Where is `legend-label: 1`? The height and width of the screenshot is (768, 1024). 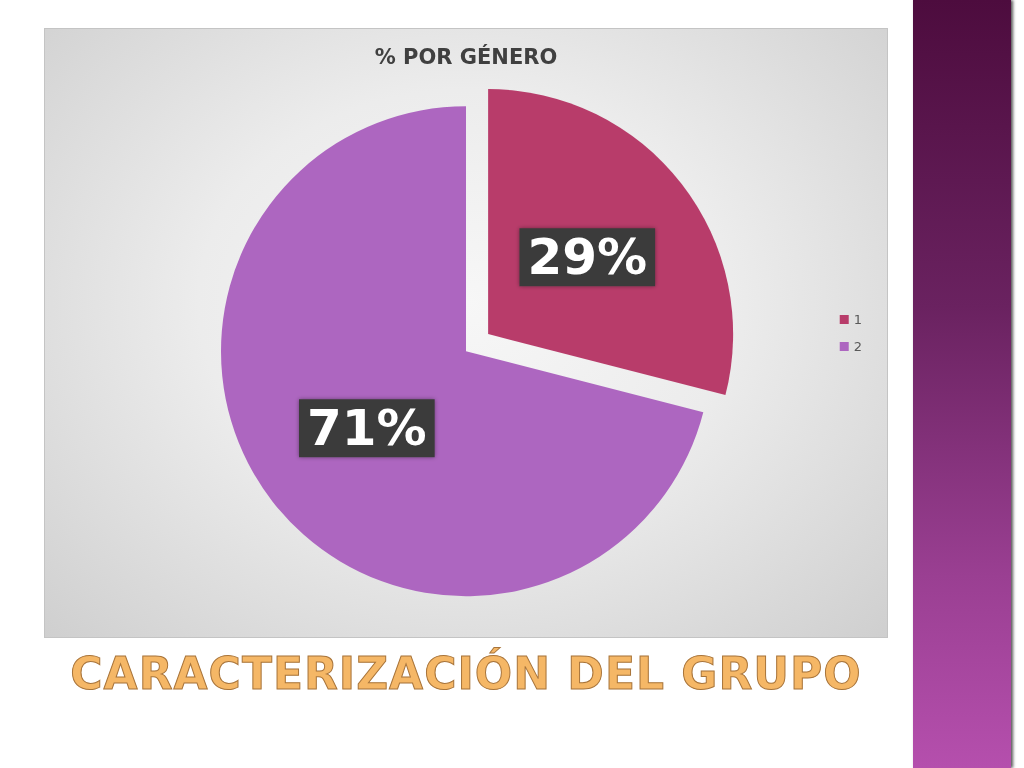 legend-label: 1 is located at coordinates (858, 319).